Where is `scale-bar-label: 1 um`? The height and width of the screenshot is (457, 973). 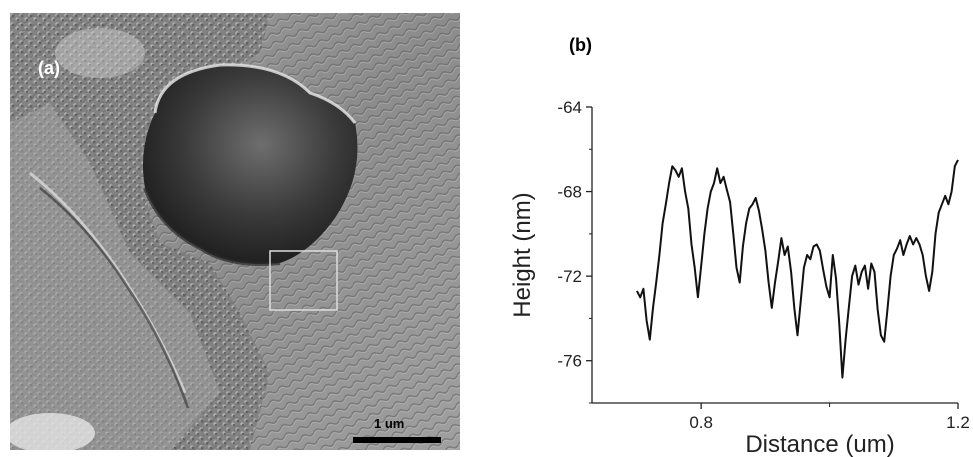 scale-bar-label: 1 um is located at coordinates (389, 423).